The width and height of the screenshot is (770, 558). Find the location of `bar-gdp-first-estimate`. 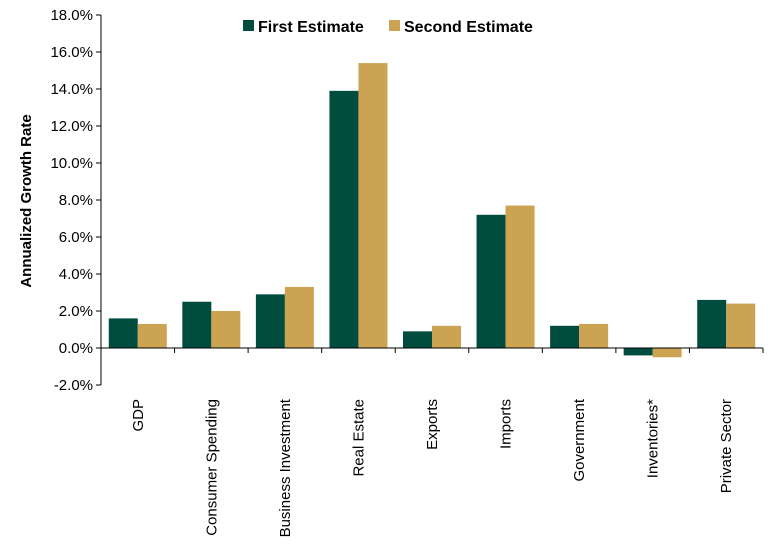

bar-gdp-first-estimate is located at coordinates (123, 333).